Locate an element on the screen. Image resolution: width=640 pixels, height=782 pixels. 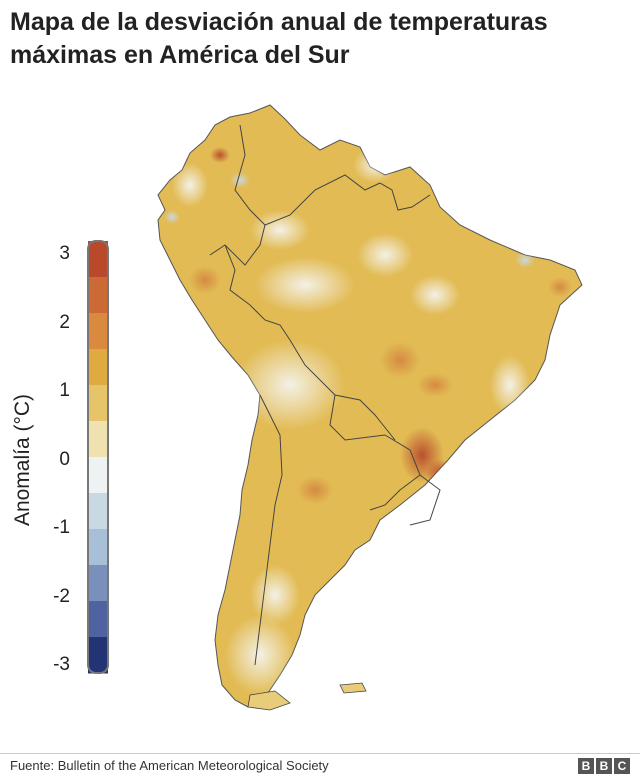
legend-tick: -2 is located at coordinates (61, 596).